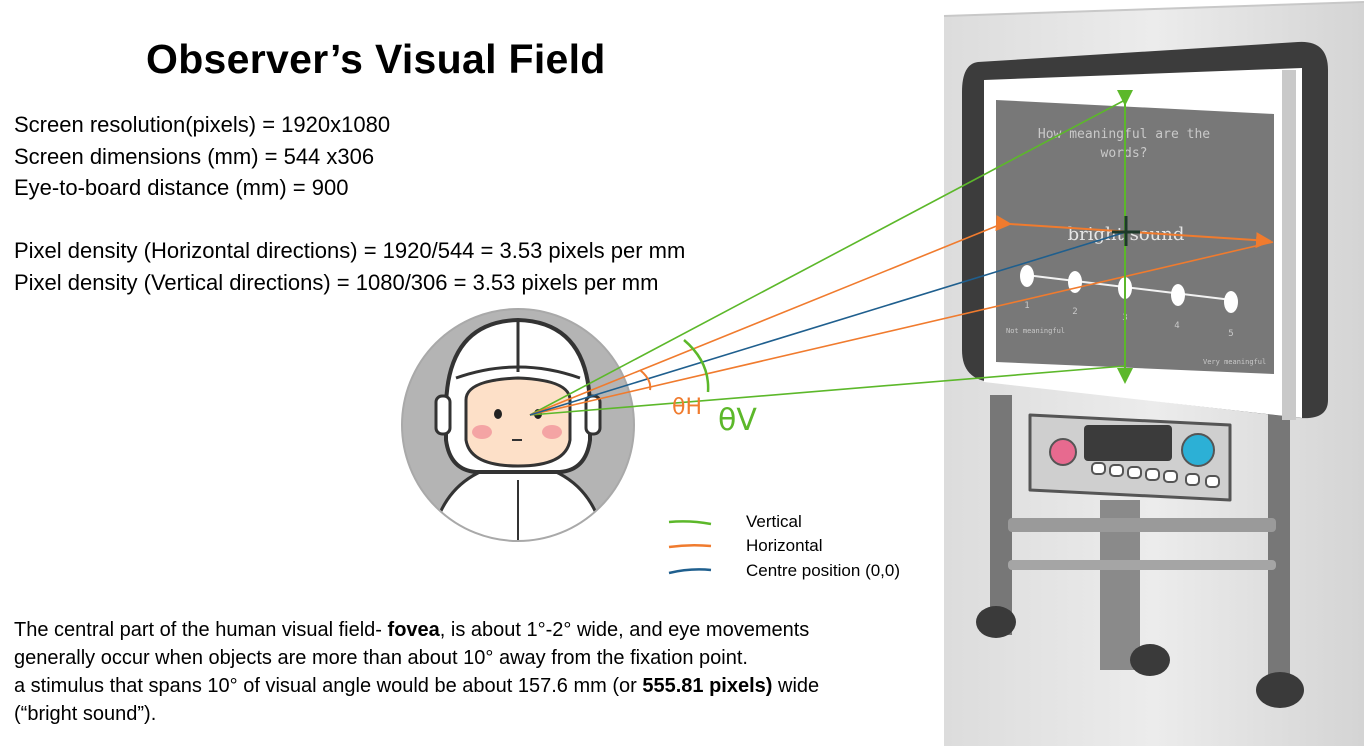 The width and height of the screenshot is (1364, 746). I want to click on page-title: Observer’s Visual Field, so click(376, 59).